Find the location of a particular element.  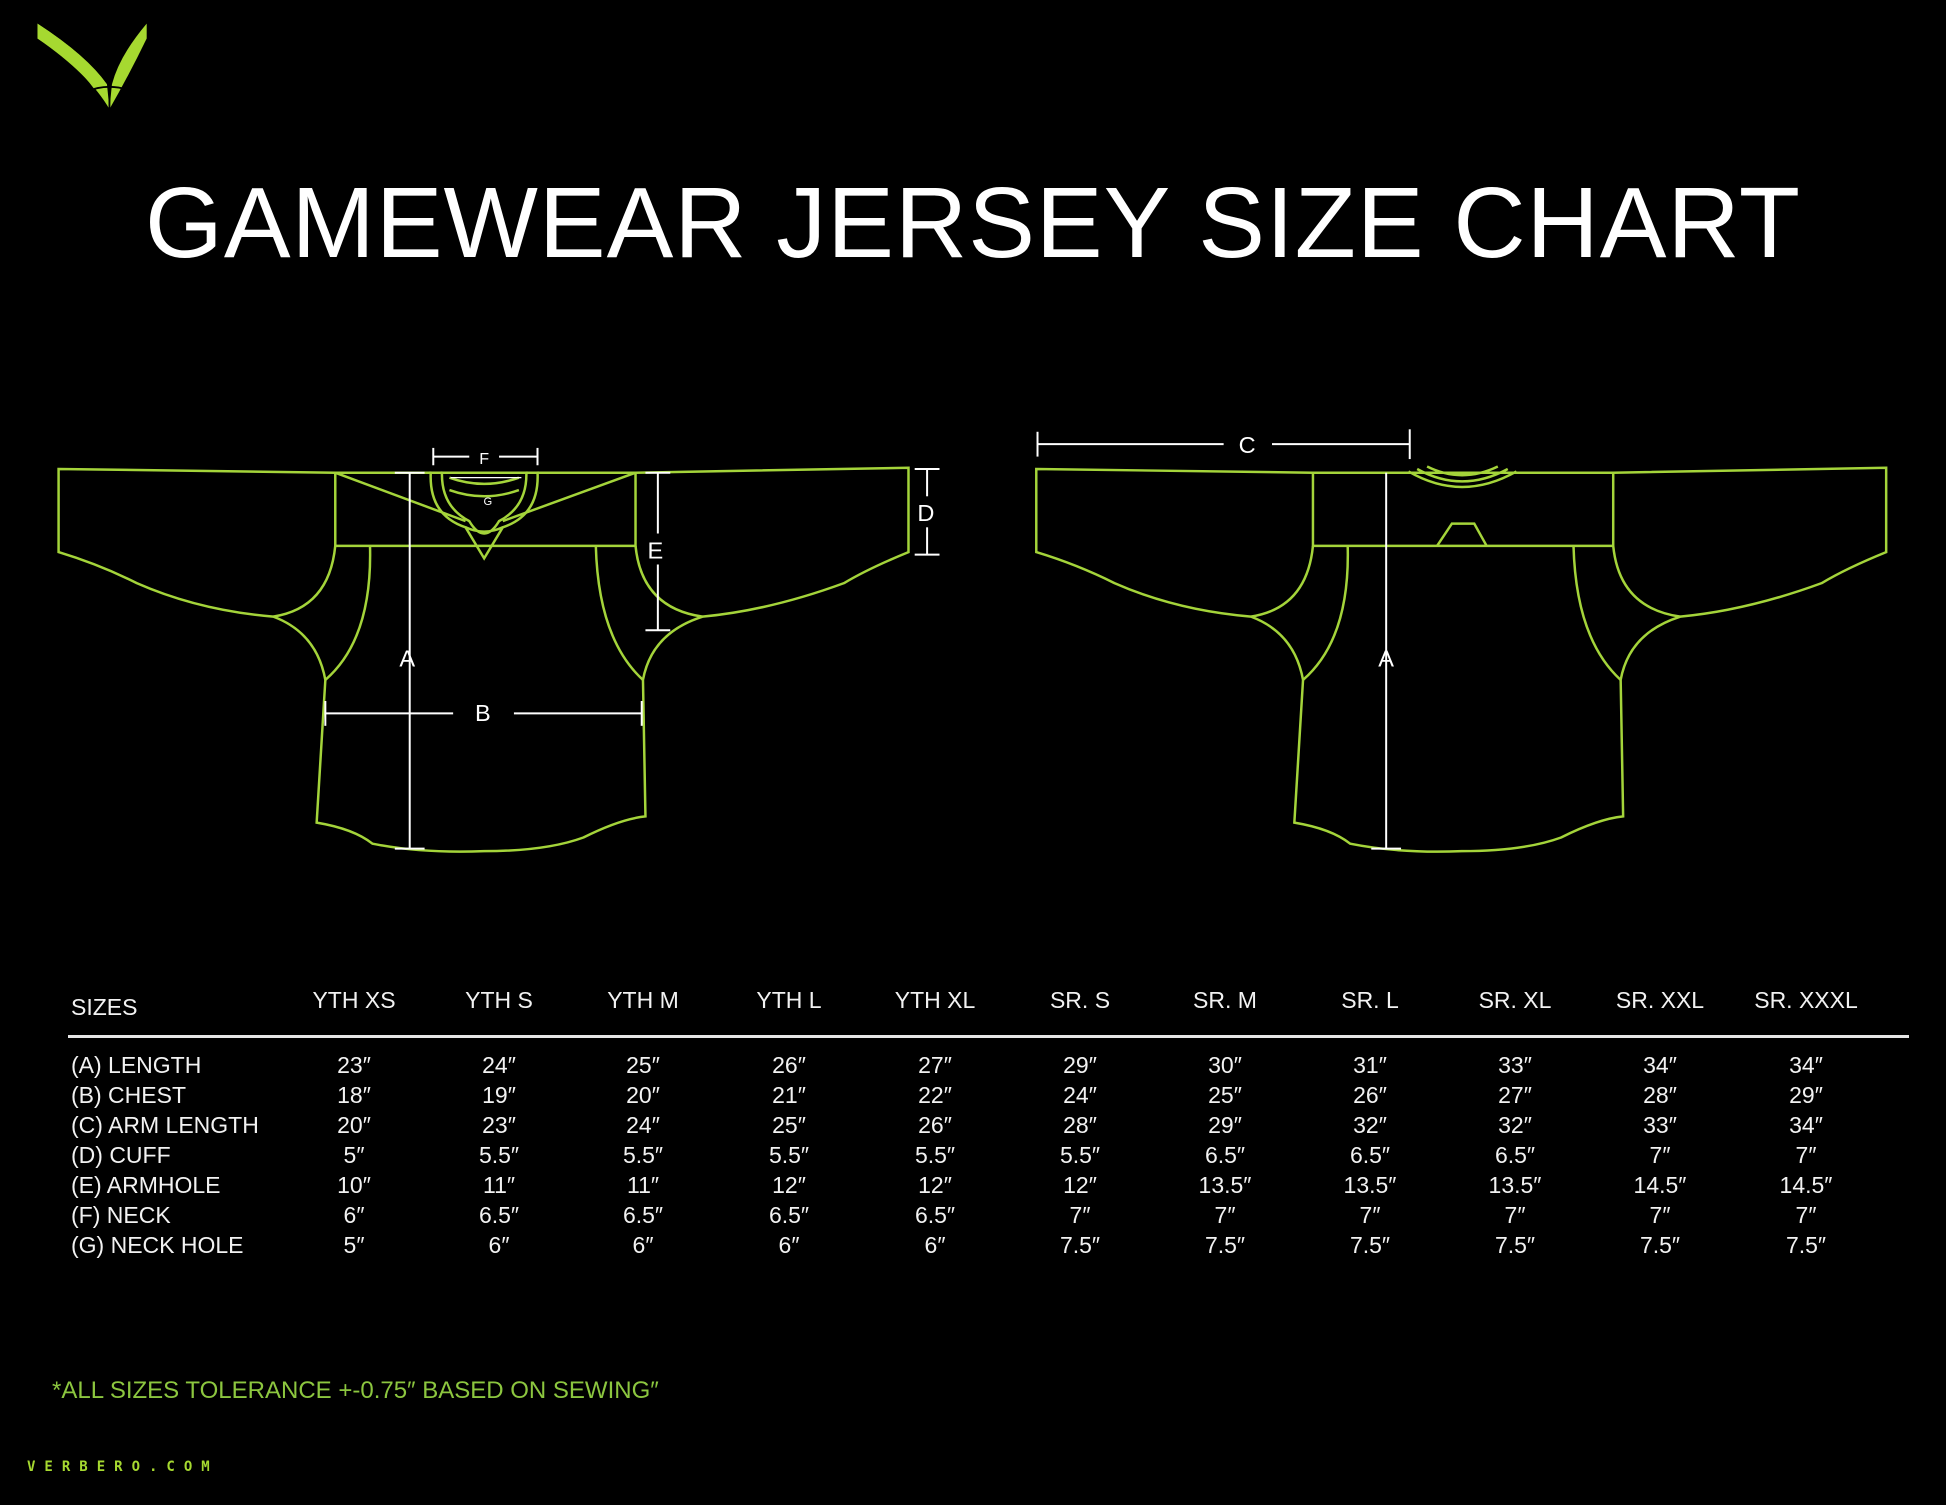

table-cell: 10″ is located at coordinates (354, 1185).